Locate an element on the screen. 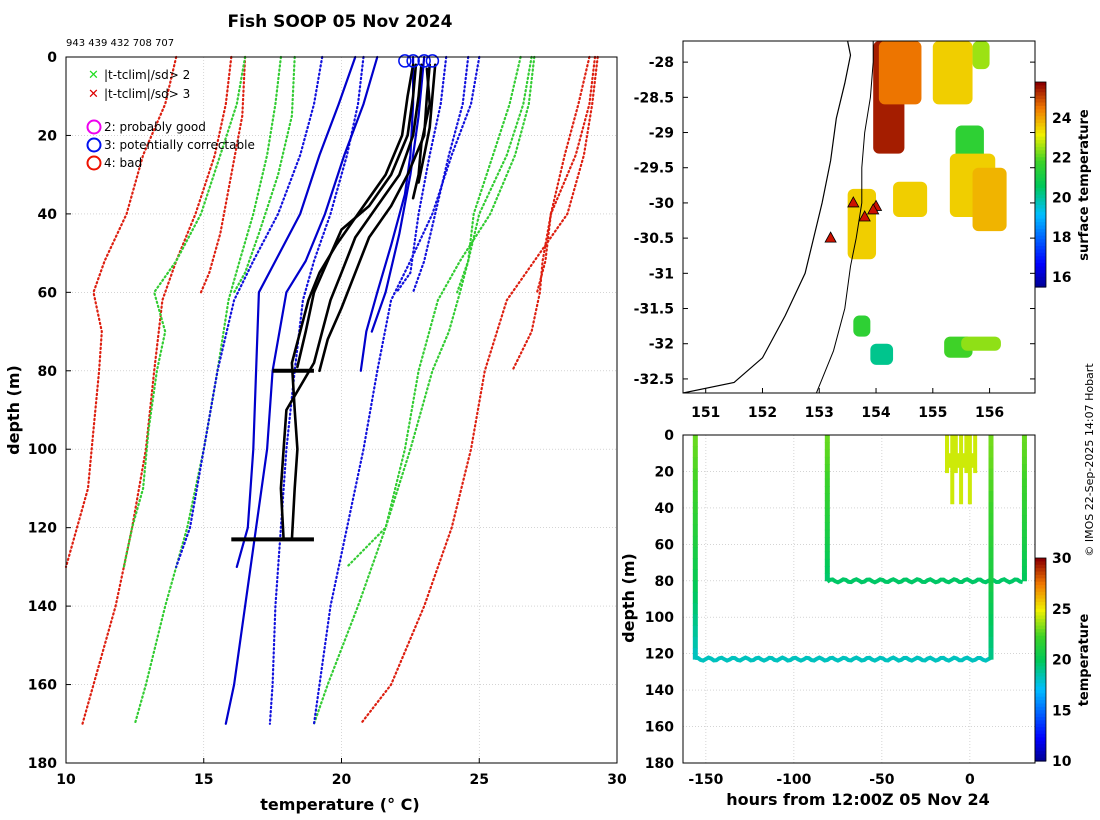 This screenshot has width=1100, height=820. profile-y-tick-label: 140 is located at coordinates (42, 607).